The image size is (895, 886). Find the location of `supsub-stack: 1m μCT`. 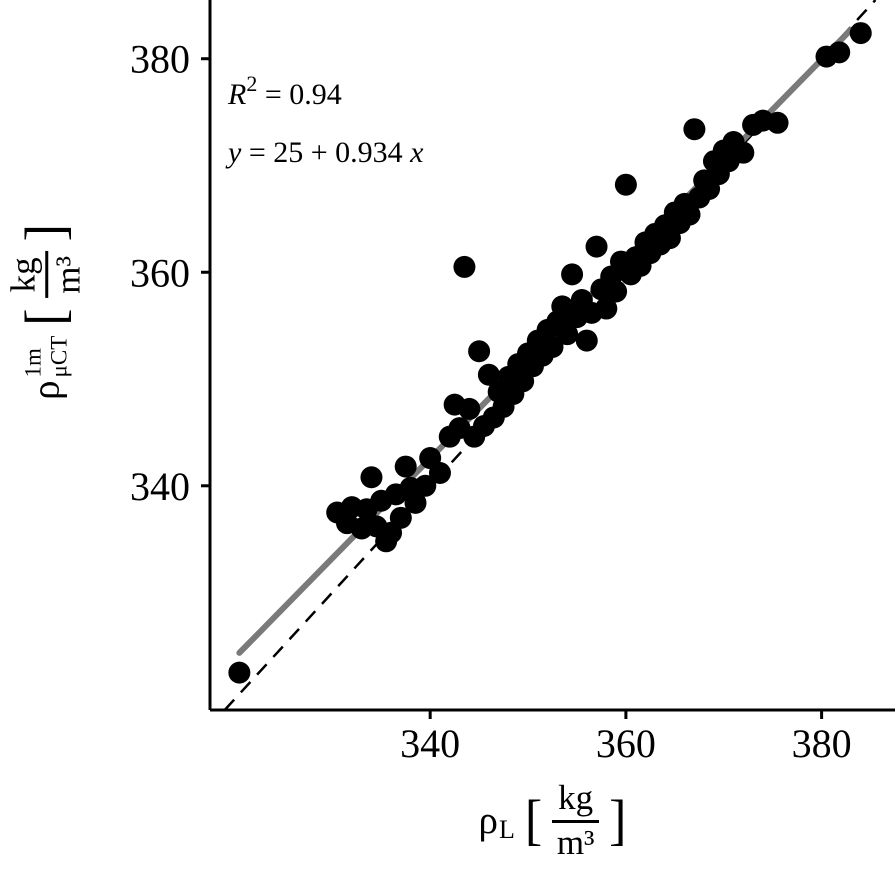

supsub-stack: 1m μCT is located at coordinates (46, 356).